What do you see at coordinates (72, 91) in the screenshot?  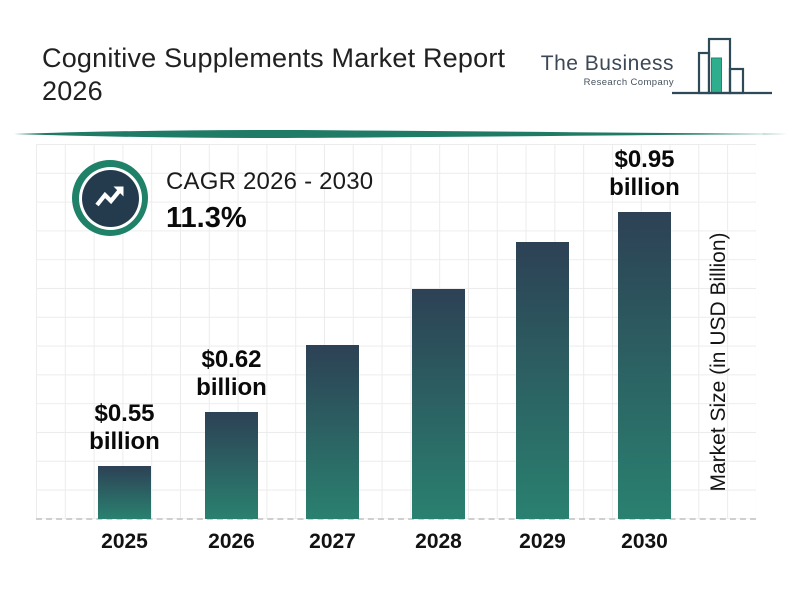 I see `page-title-line2: 2026` at bounding box center [72, 91].